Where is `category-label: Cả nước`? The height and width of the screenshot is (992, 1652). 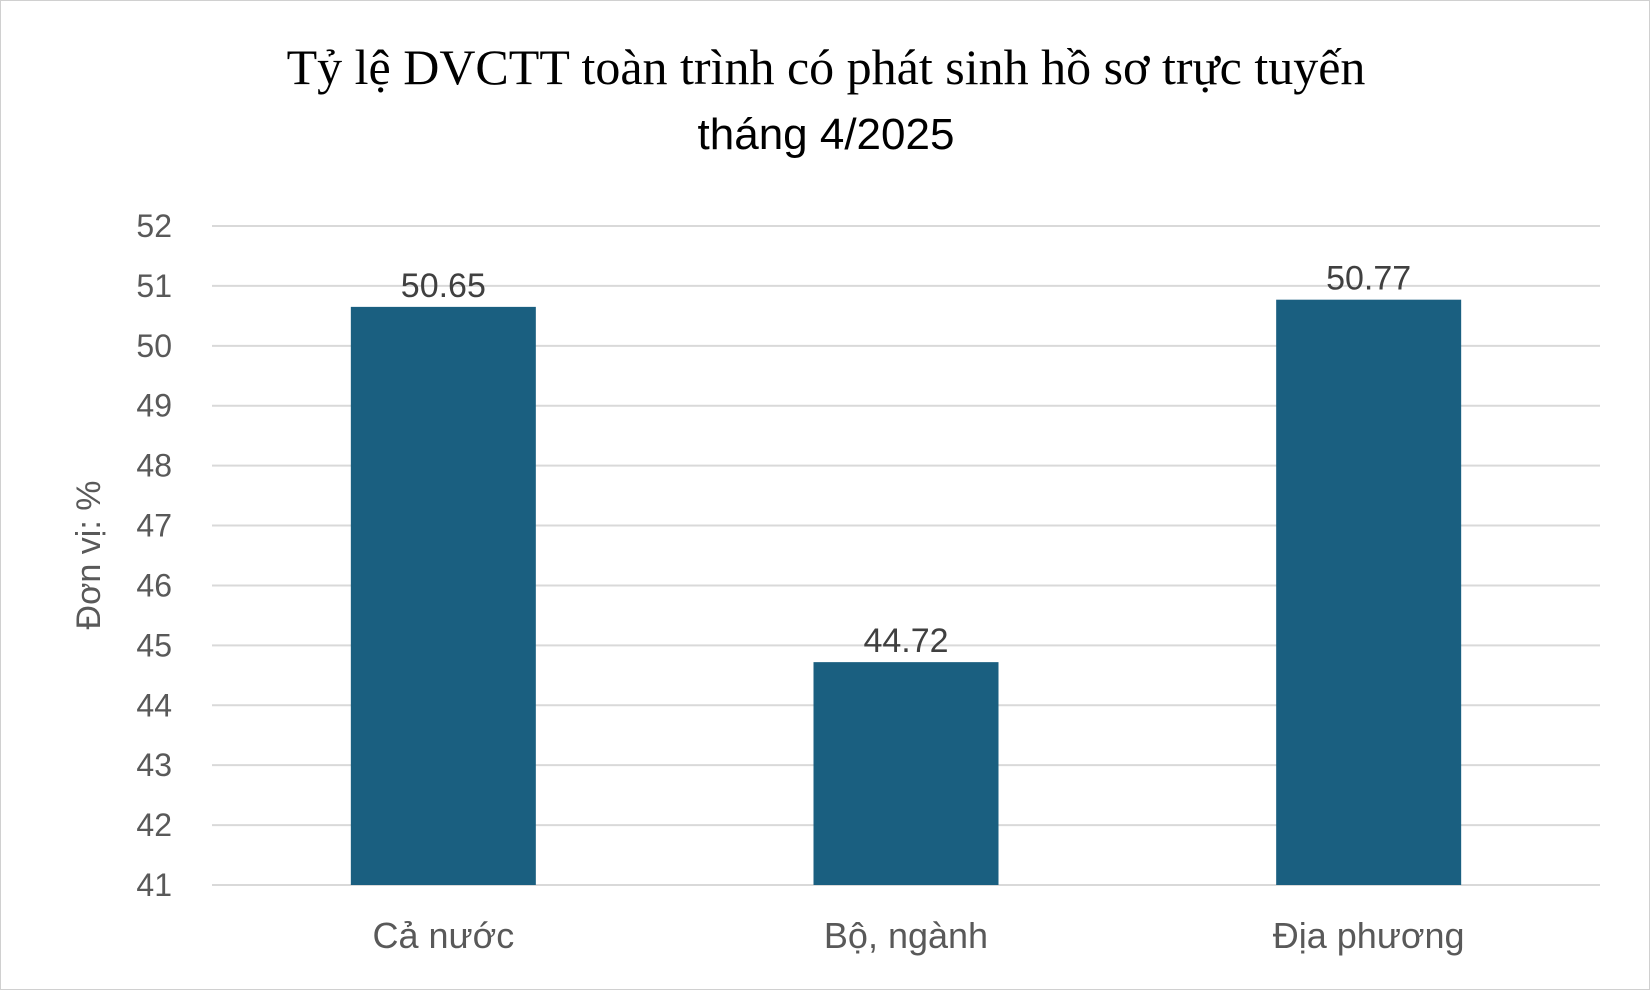
category-label: Cả nước is located at coordinates (443, 935).